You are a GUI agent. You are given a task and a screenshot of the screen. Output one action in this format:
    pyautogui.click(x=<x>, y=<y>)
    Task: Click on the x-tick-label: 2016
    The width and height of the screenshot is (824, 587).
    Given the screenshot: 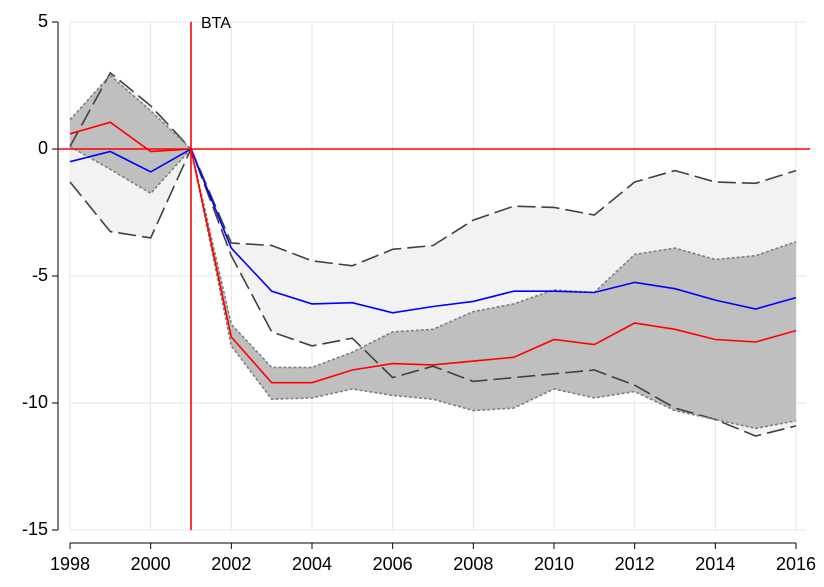 What is the action you would take?
    pyautogui.click(x=796, y=564)
    